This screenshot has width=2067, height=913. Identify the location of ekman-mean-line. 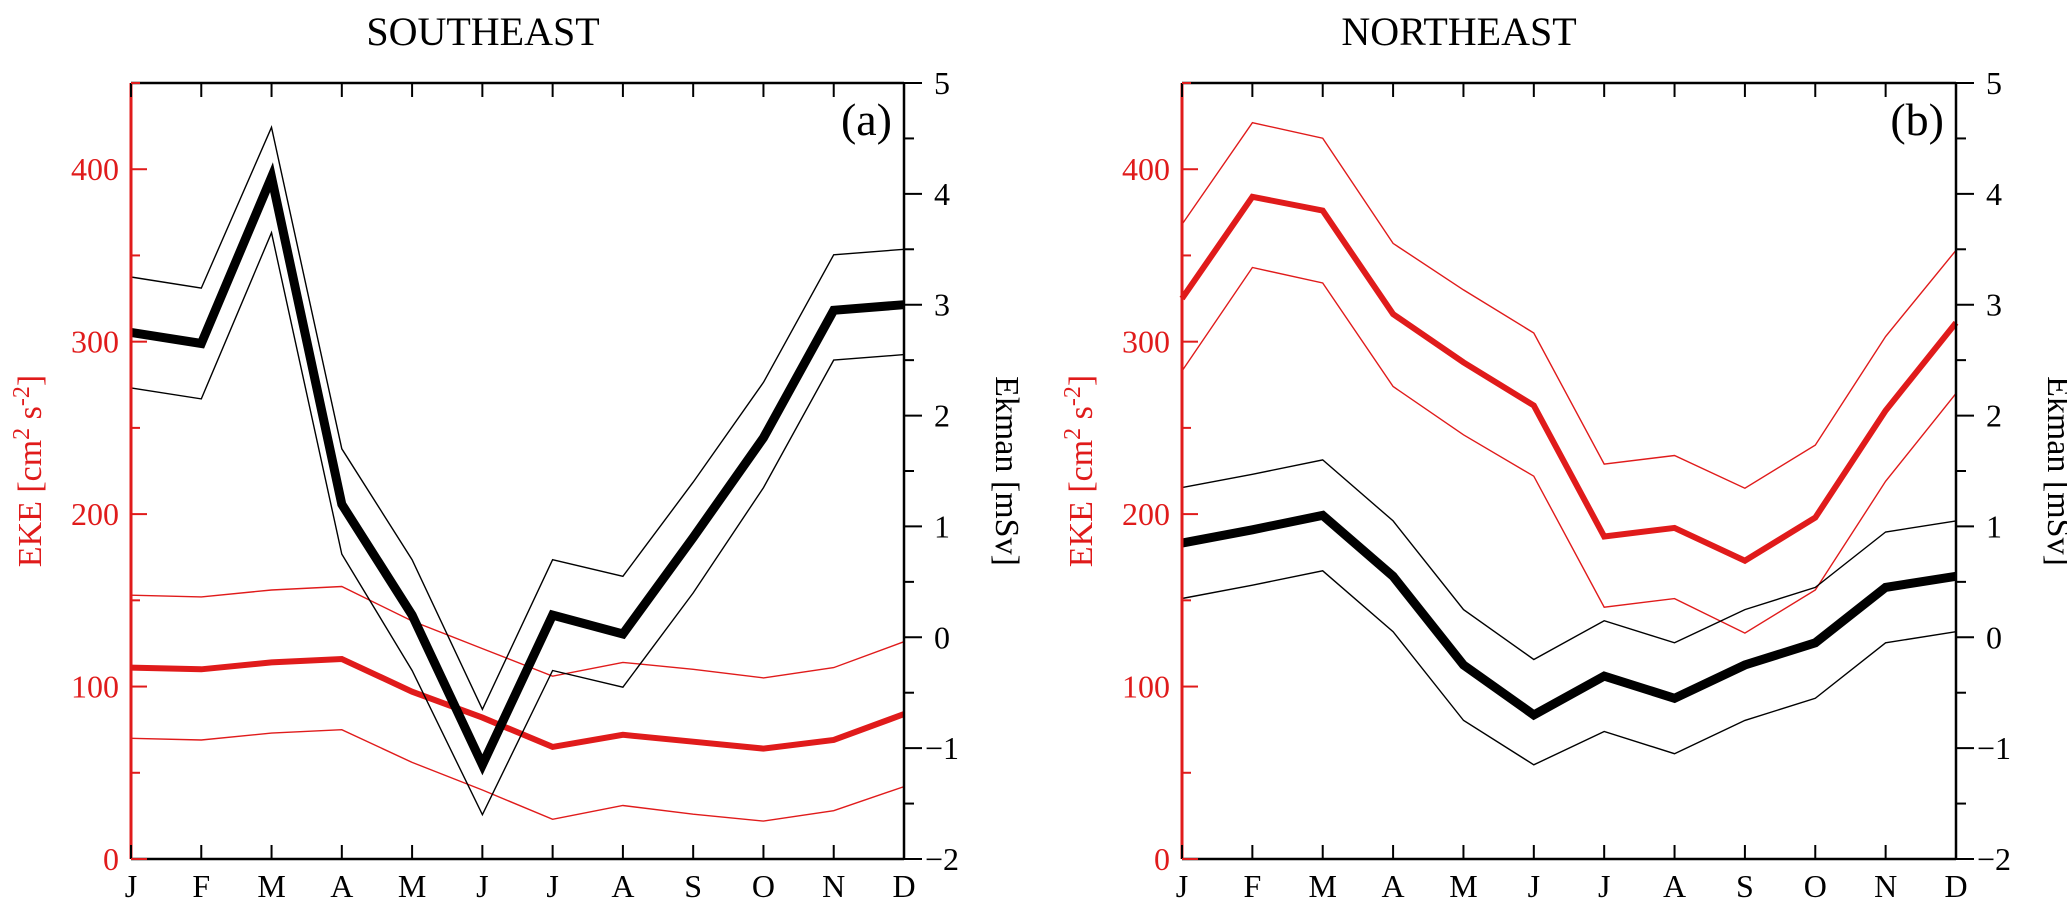
(1569, 615).